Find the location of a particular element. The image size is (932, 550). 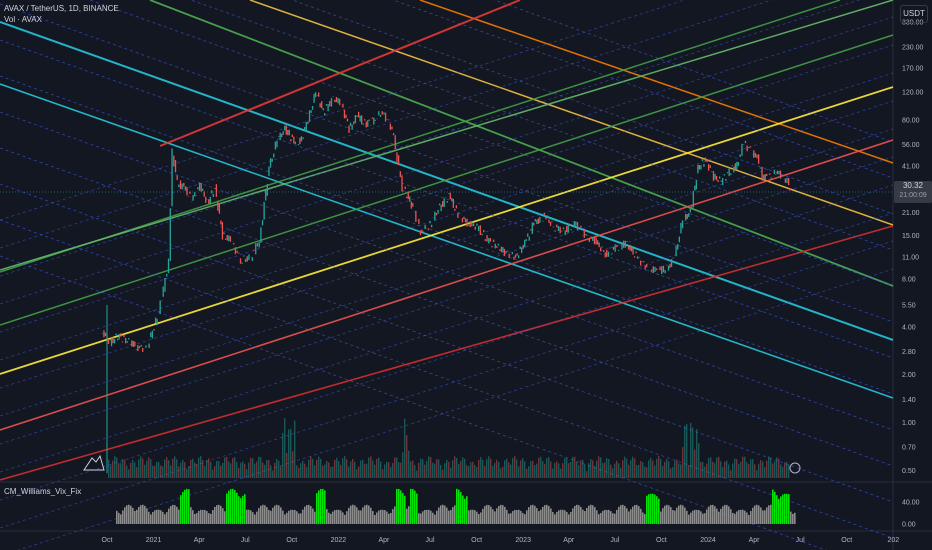

time-axis-label: Oct is located at coordinates (476, 540).